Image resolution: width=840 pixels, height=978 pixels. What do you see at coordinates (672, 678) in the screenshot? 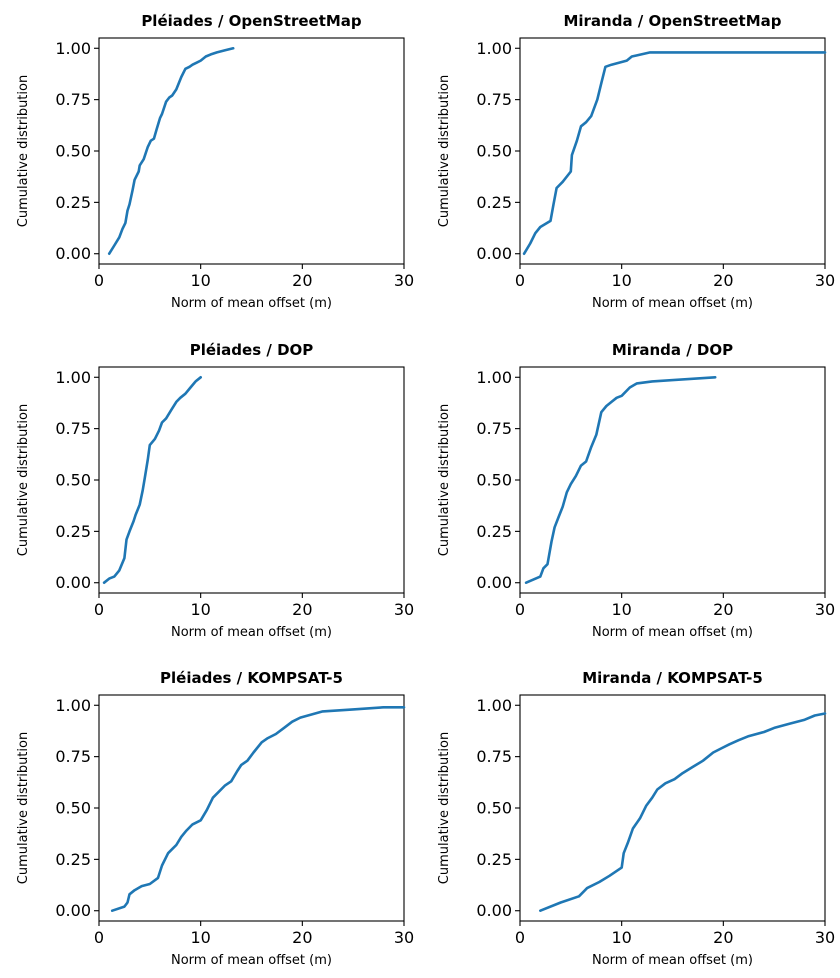
I see `chart-title: Miranda / KOMPSAT-5` at bounding box center [672, 678].